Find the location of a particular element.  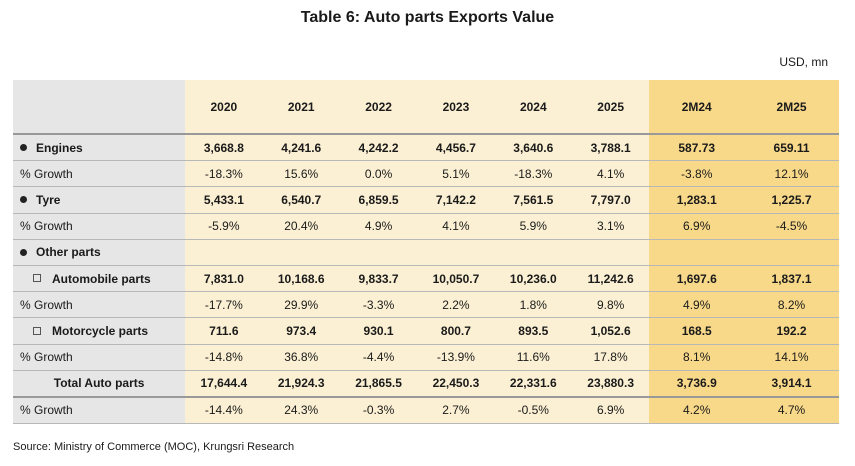

cell: 192.2 is located at coordinates (791, 331).